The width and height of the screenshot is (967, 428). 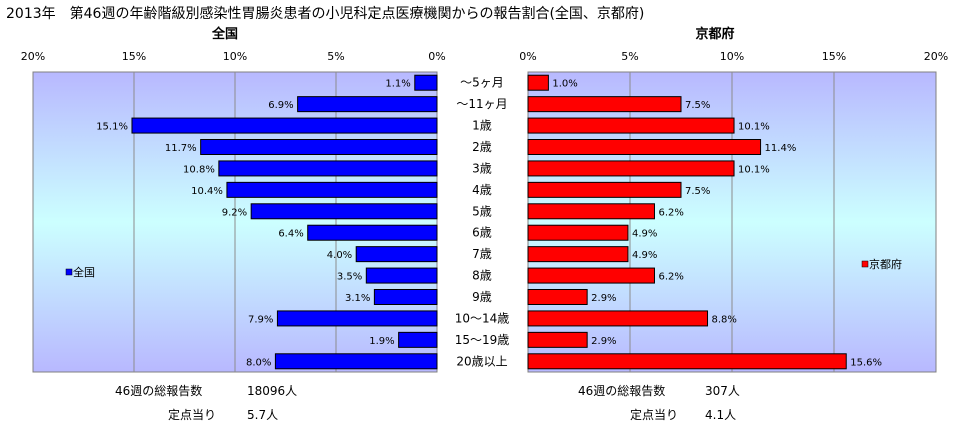 What do you see at coordinates (482, 233) in the screenshot?
I see `category-label: 6歳` at bounding box center [482, 233].